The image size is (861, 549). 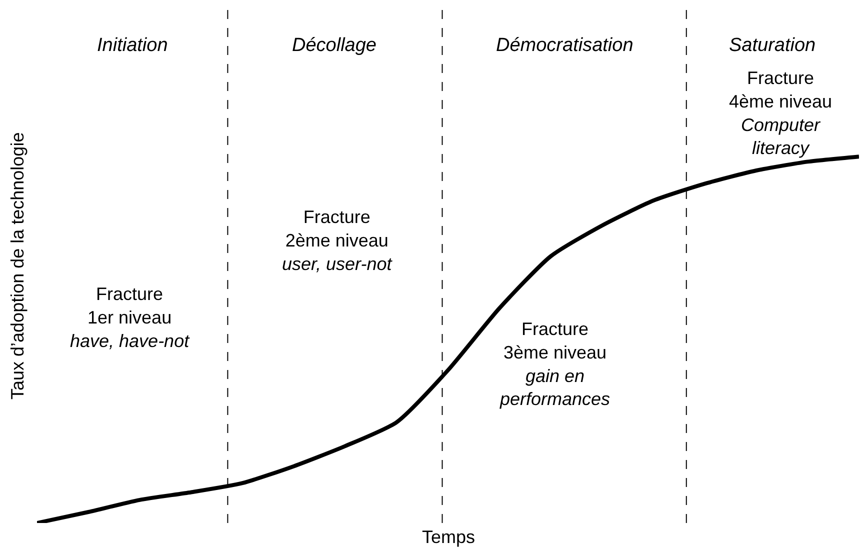 What do you see at coordinates (449, 537) in the screenshot?
I see `x-axis-title: Temps` at bounding box center [449, 537].